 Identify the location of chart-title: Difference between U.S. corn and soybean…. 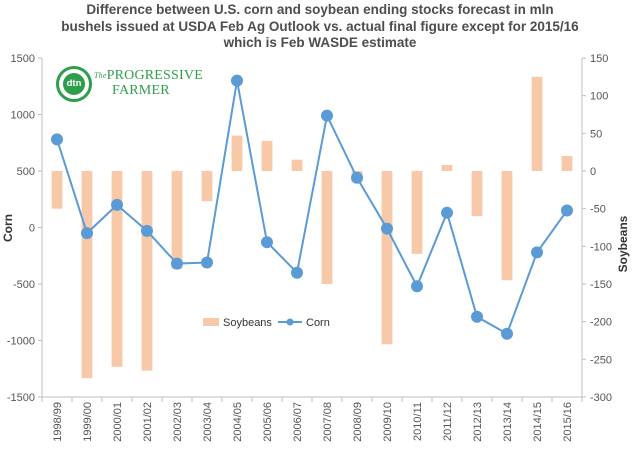
(320, 27).